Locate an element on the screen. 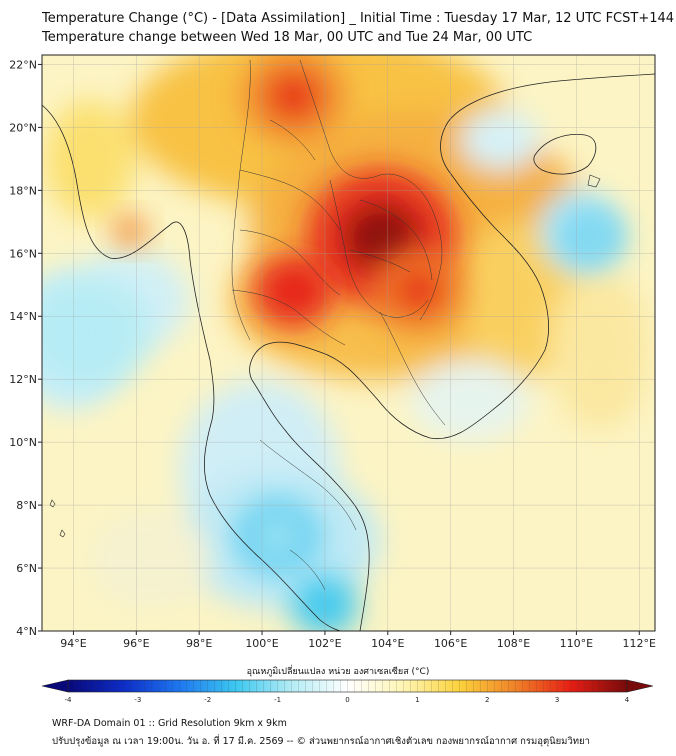 Image resolution: width=676 pixels, height=756 pixels. colorbar-tick-label: 4 is located at coordinates (627, 700).